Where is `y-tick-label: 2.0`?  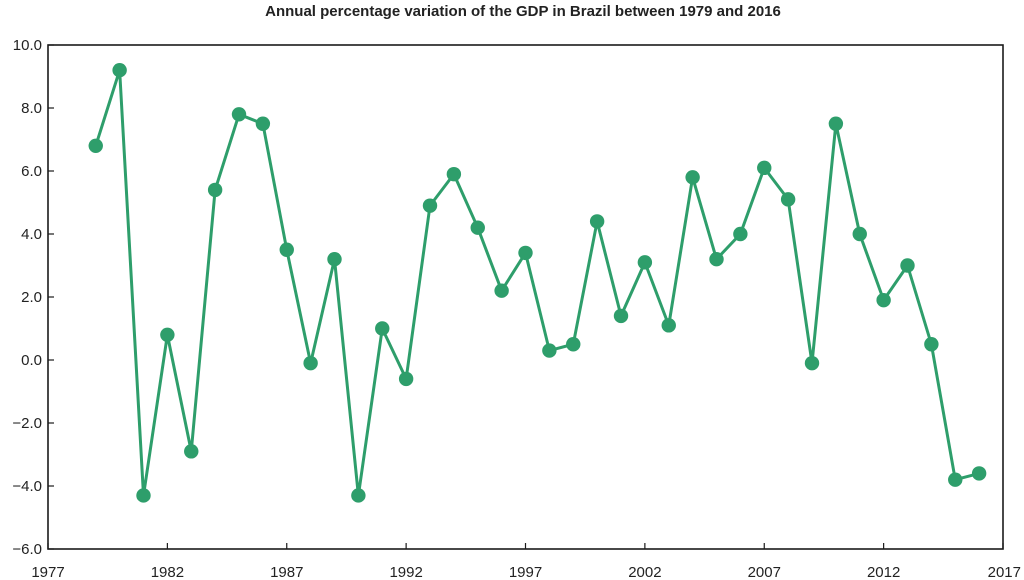 y-tick-label: 2.0 is located at coordinates (31, 297).